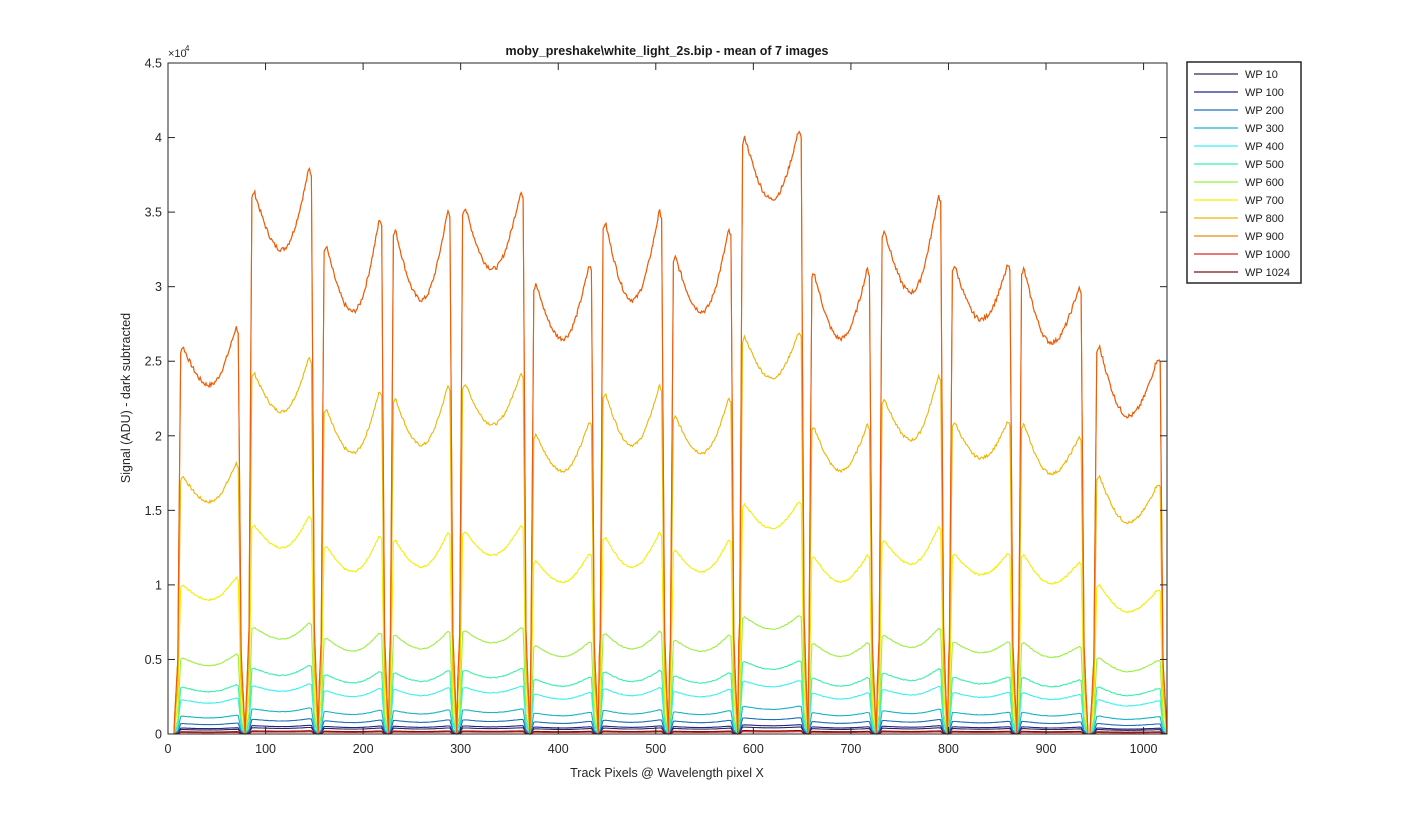  I want to click on legend-label: WP 1000, so click(1267, 255).